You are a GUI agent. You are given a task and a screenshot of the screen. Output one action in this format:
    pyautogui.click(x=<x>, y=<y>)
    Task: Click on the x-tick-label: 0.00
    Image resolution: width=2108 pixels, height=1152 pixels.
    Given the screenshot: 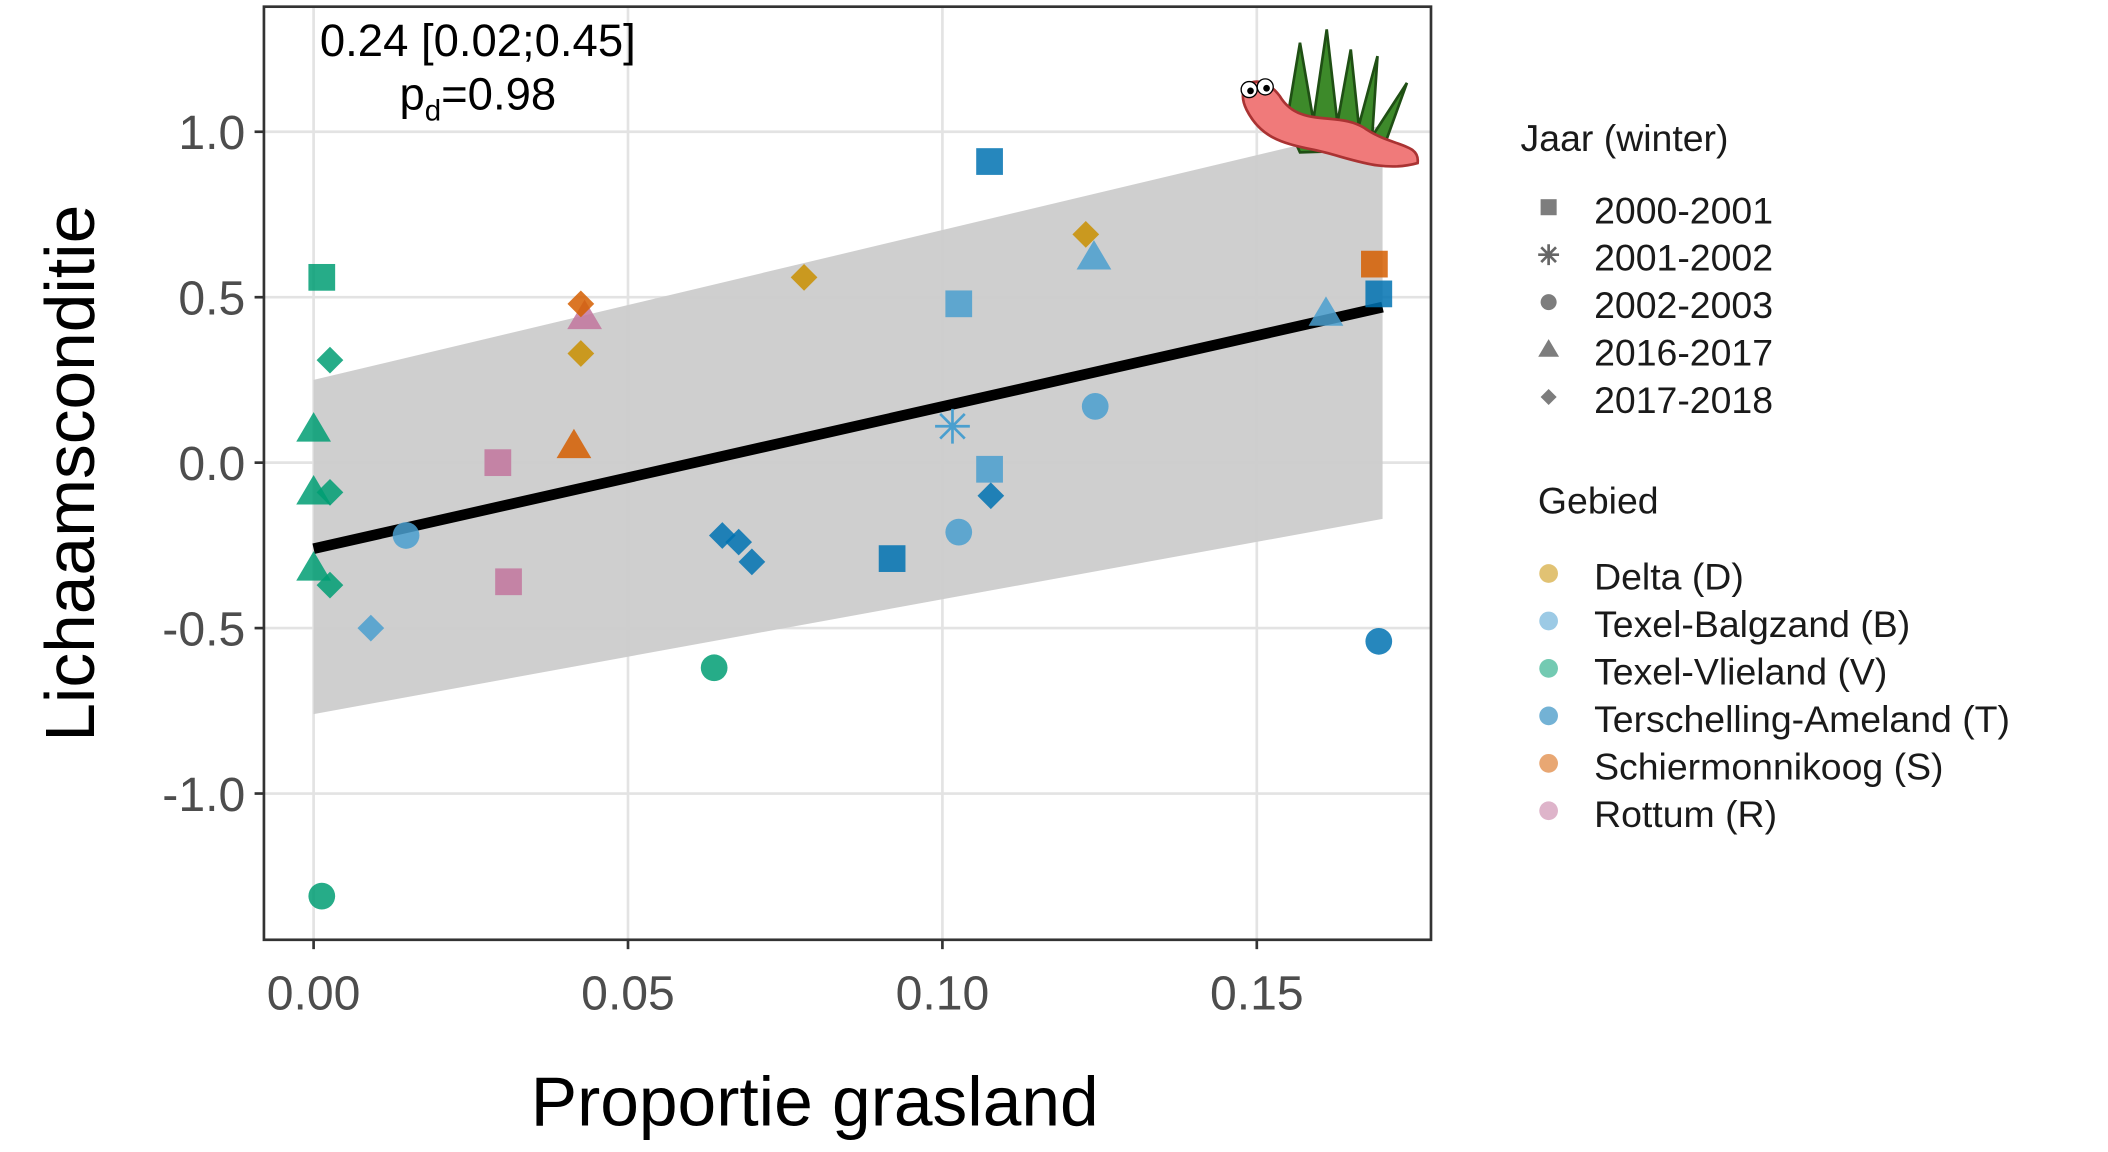 What is the action you would take?
    pyautogui.click(x=314, y=993)
    